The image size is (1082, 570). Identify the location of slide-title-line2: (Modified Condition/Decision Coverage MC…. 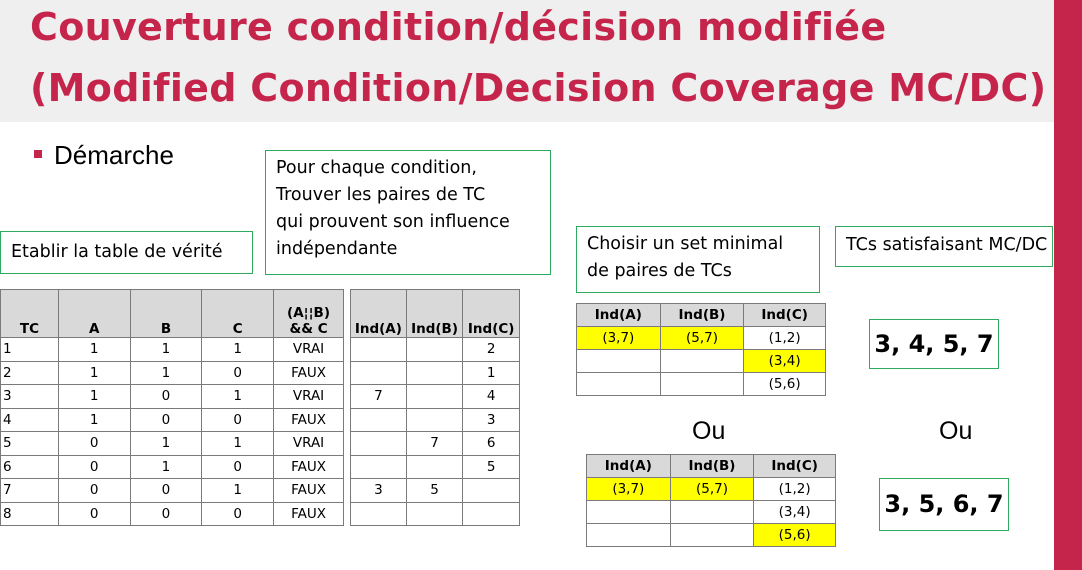
(538, 88).